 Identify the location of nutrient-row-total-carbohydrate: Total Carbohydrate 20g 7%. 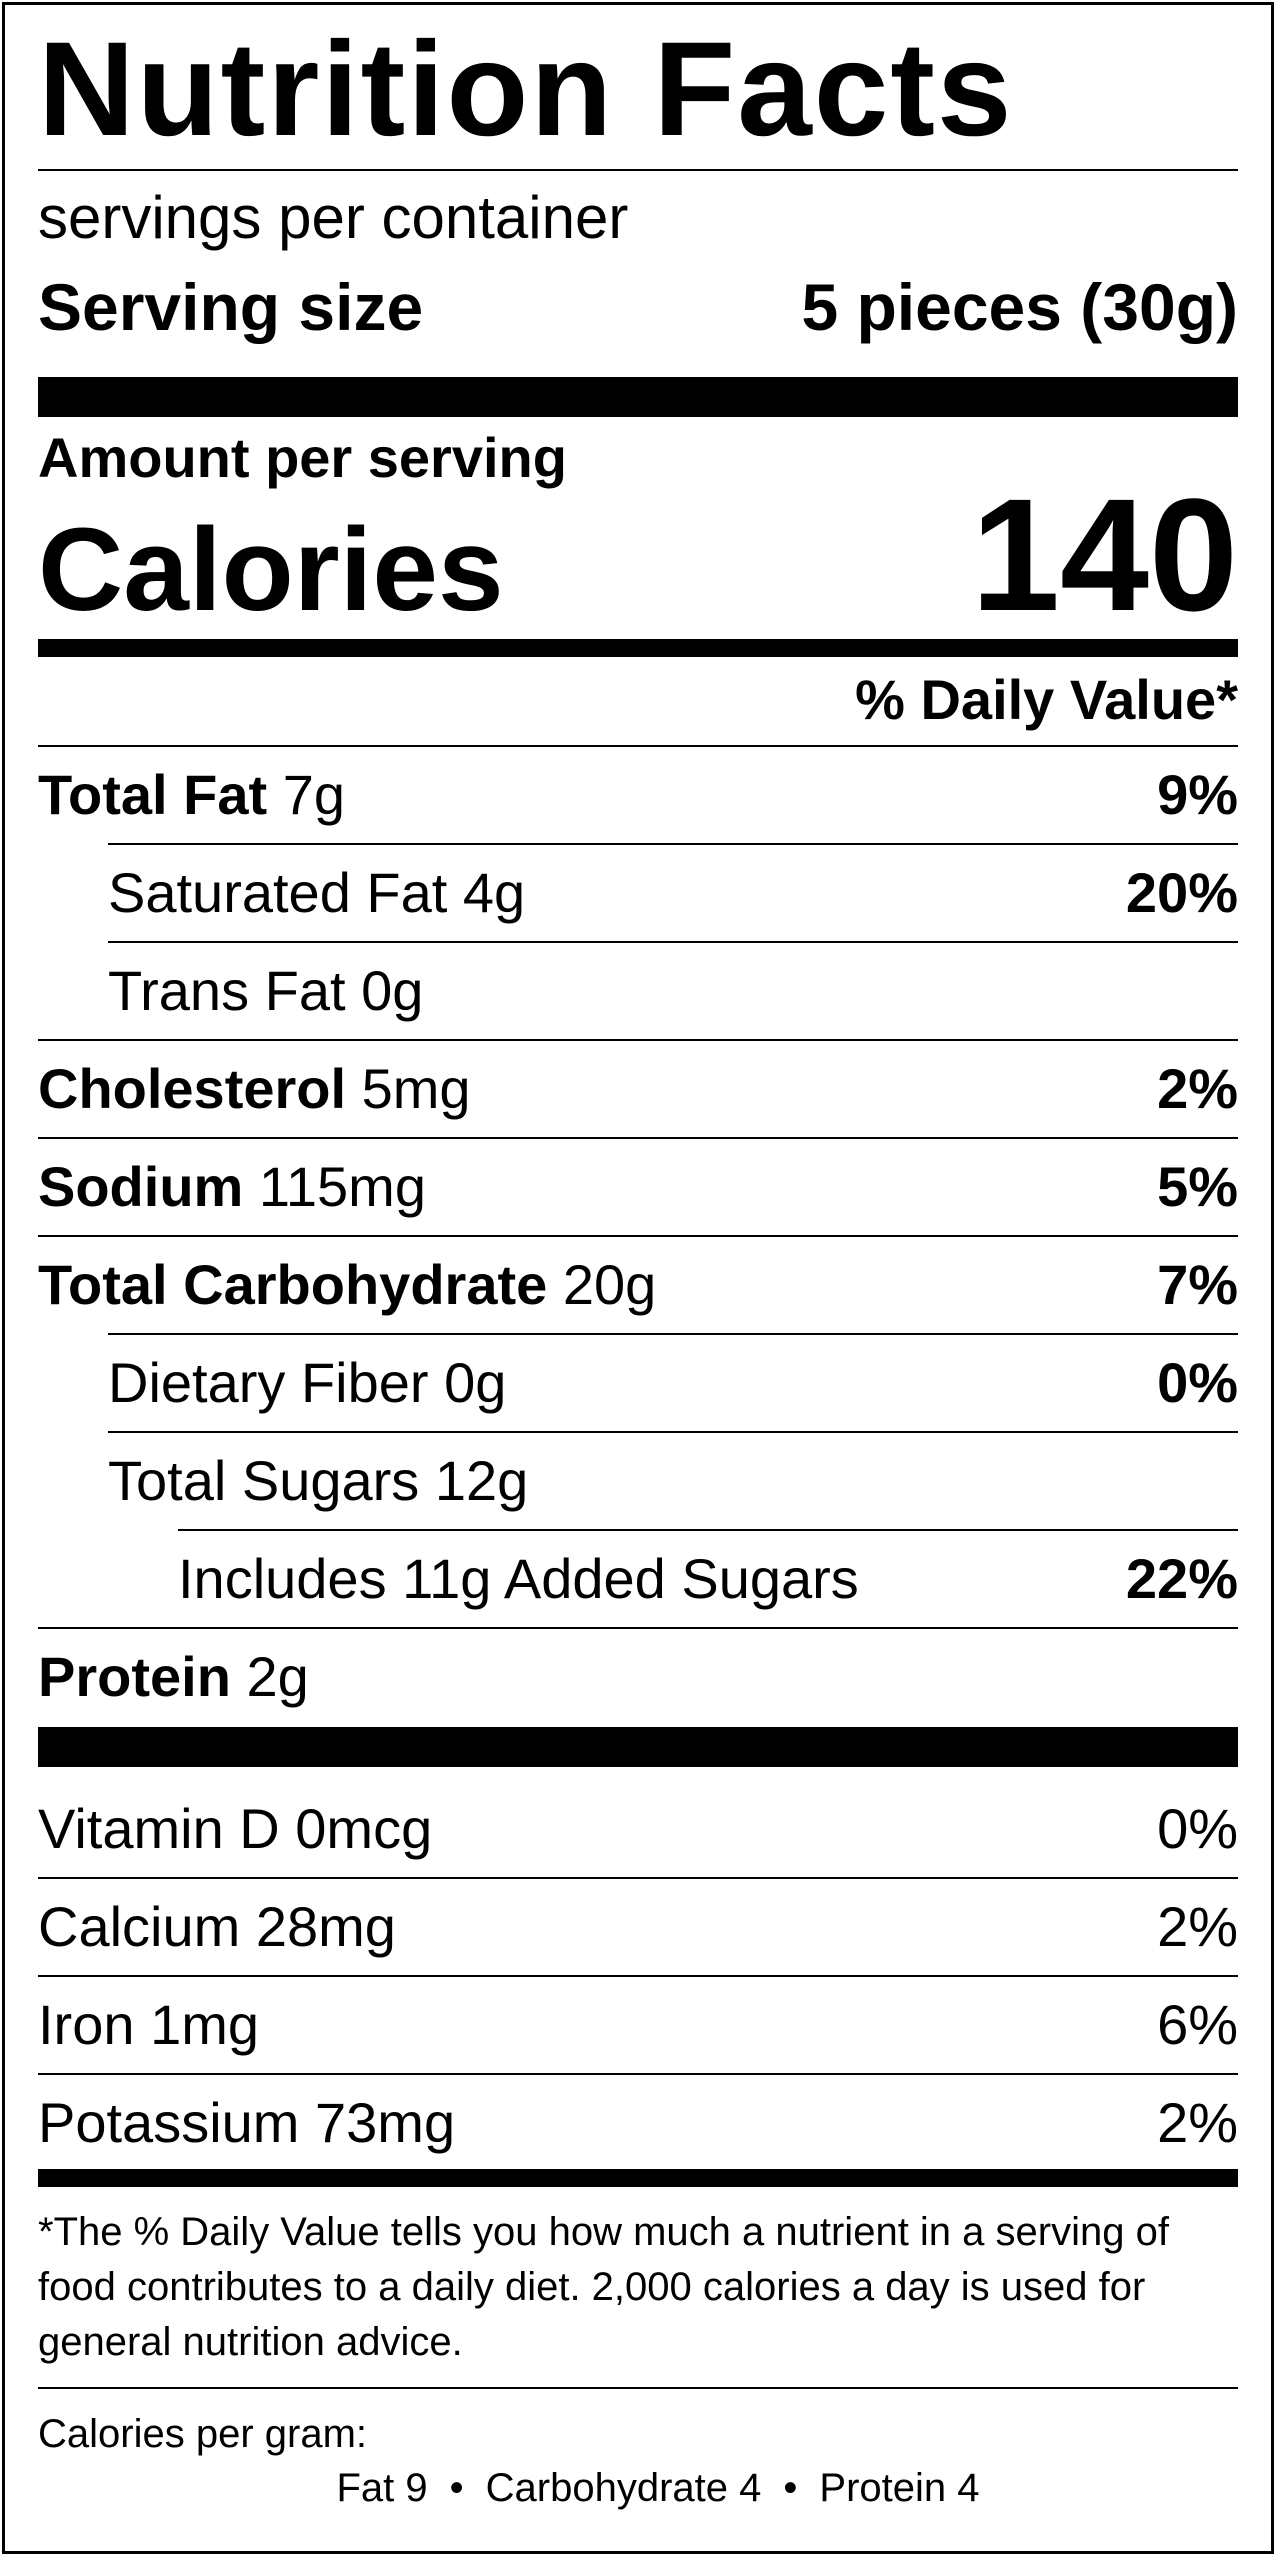
(638, 1285).